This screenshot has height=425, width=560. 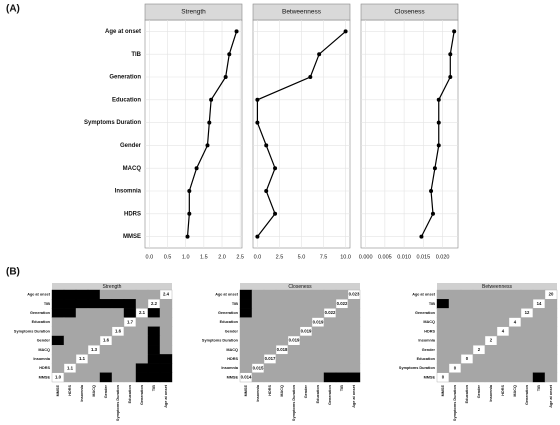 What do you see at coordinates (131, 146) in the screenshot?
I see `y-tick-label: Gender` at bounding box center [131, 146].